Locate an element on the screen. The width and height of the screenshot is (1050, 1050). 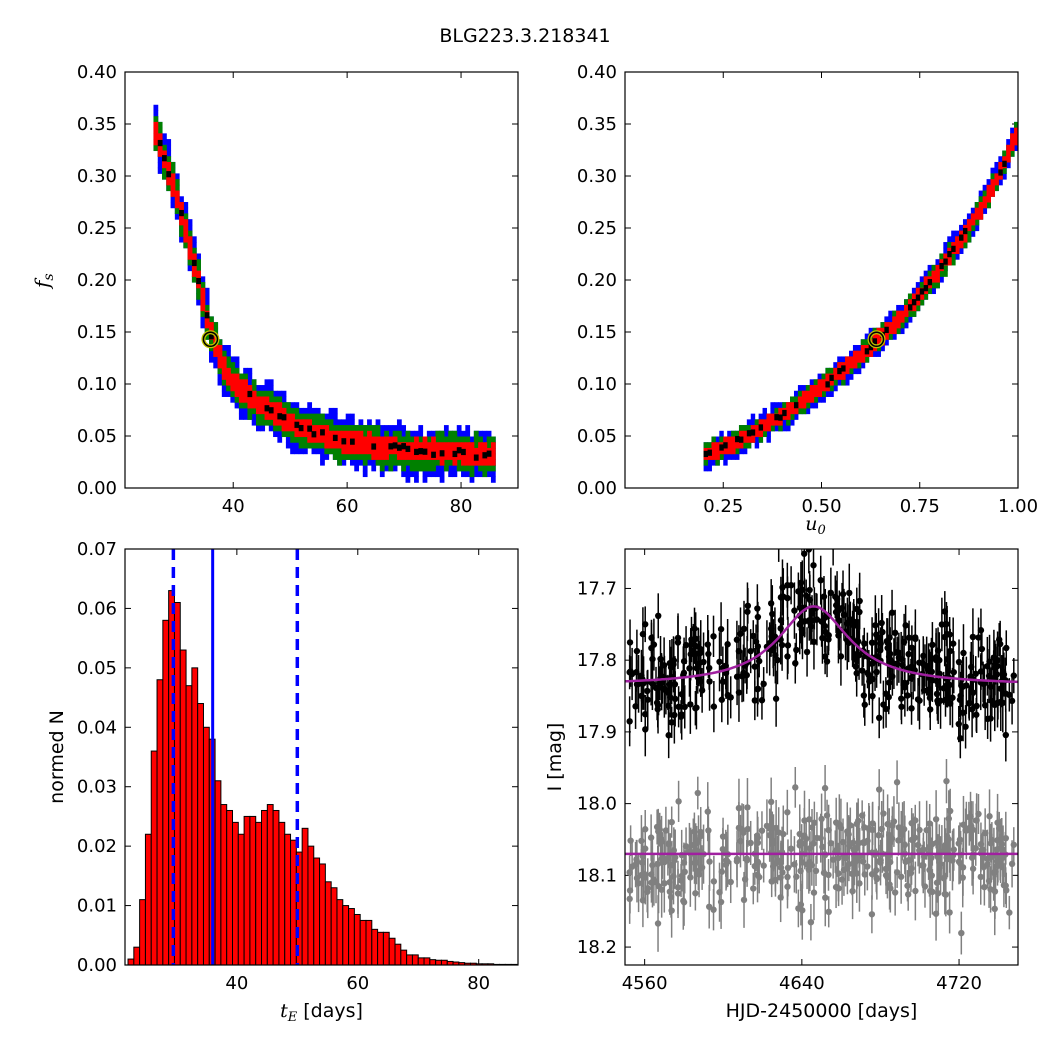
y-axis-label: normed N is located at coordinates (57, 757).